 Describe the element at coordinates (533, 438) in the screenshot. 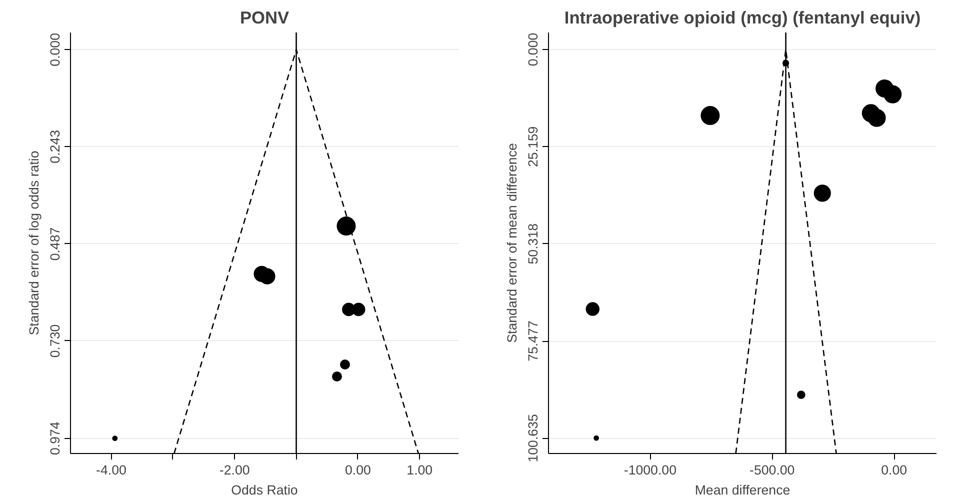

I see `y-tick-label: 100.635` at that location.